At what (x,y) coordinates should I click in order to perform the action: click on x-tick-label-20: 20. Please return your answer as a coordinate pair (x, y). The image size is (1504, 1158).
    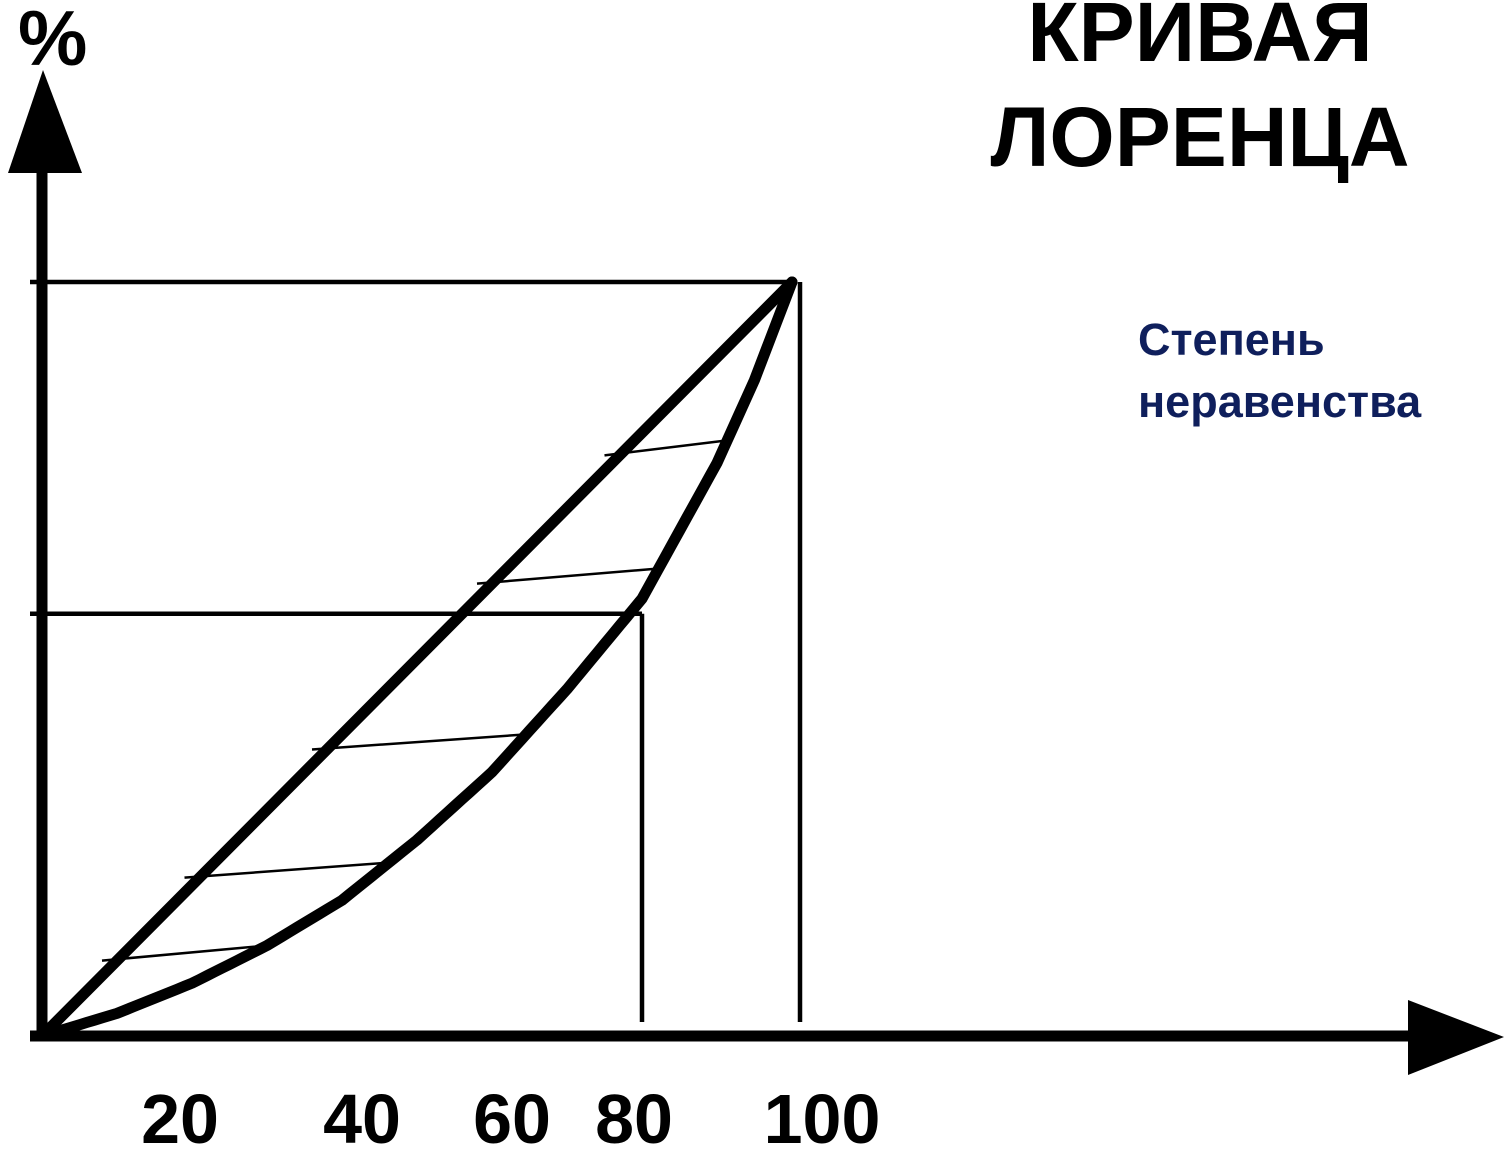
    Looking at the image, I should click on (180, 1119).